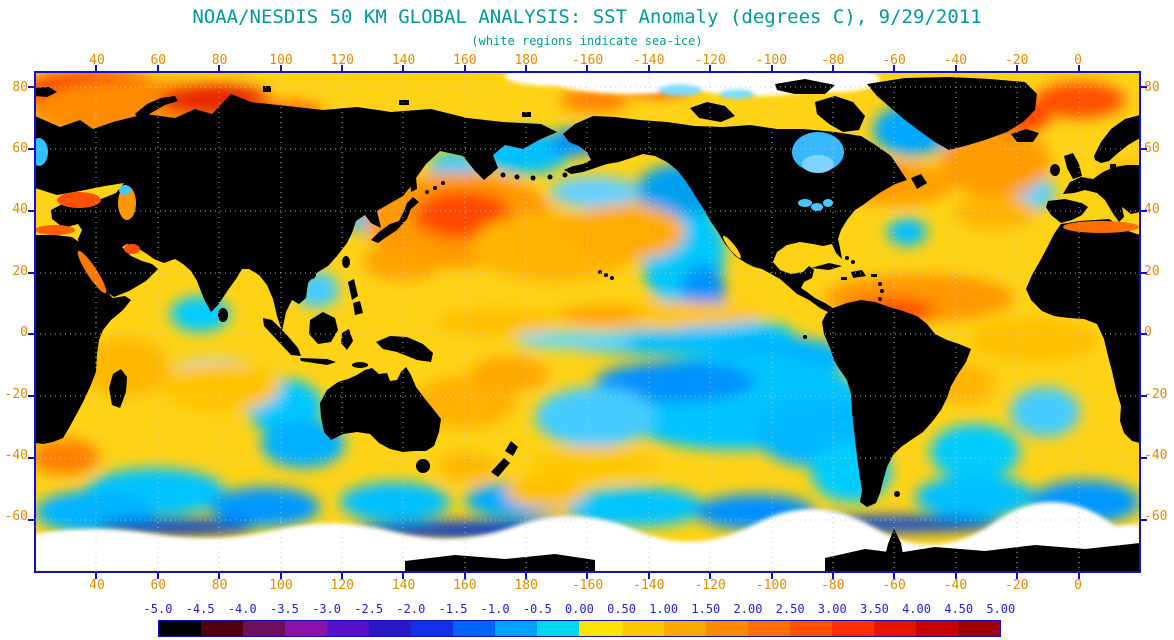 This screenshot has width=1174, height=640. I want to click on galapagos, so click(805, 337).